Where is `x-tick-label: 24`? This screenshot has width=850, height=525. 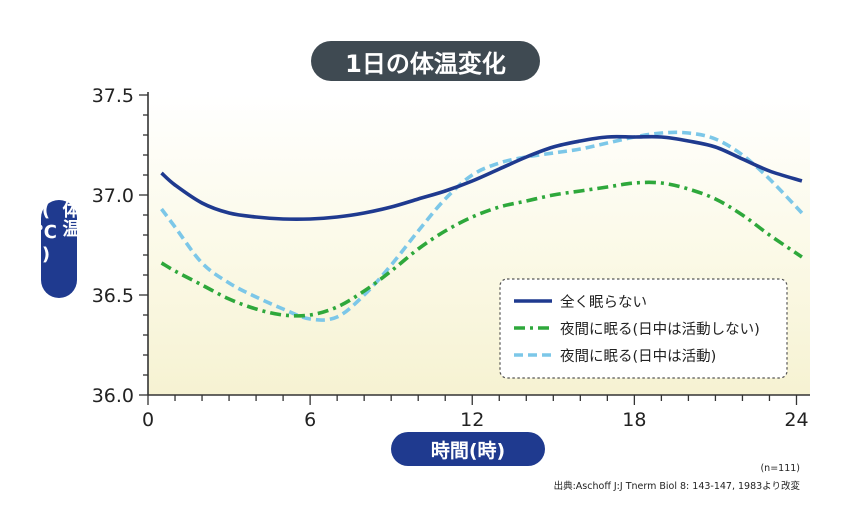 x-tick-label: 24 is located at coordinates (796, 420).